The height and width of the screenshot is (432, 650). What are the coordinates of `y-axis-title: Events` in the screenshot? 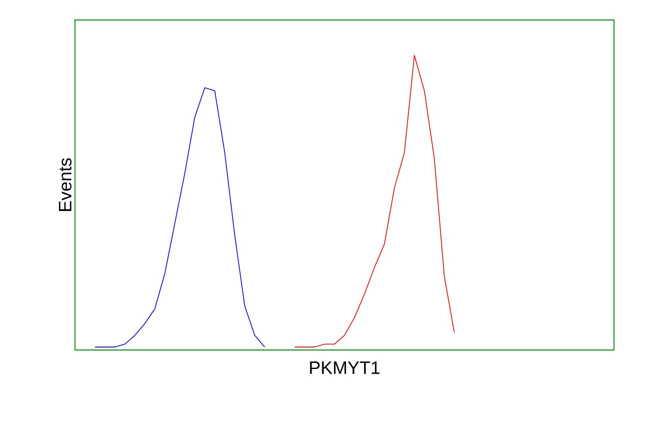 It's located at (65, 184).